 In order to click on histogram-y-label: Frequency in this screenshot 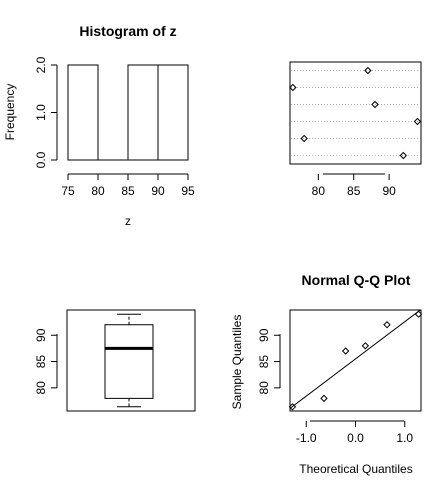, I will do `click(10, 112)`.